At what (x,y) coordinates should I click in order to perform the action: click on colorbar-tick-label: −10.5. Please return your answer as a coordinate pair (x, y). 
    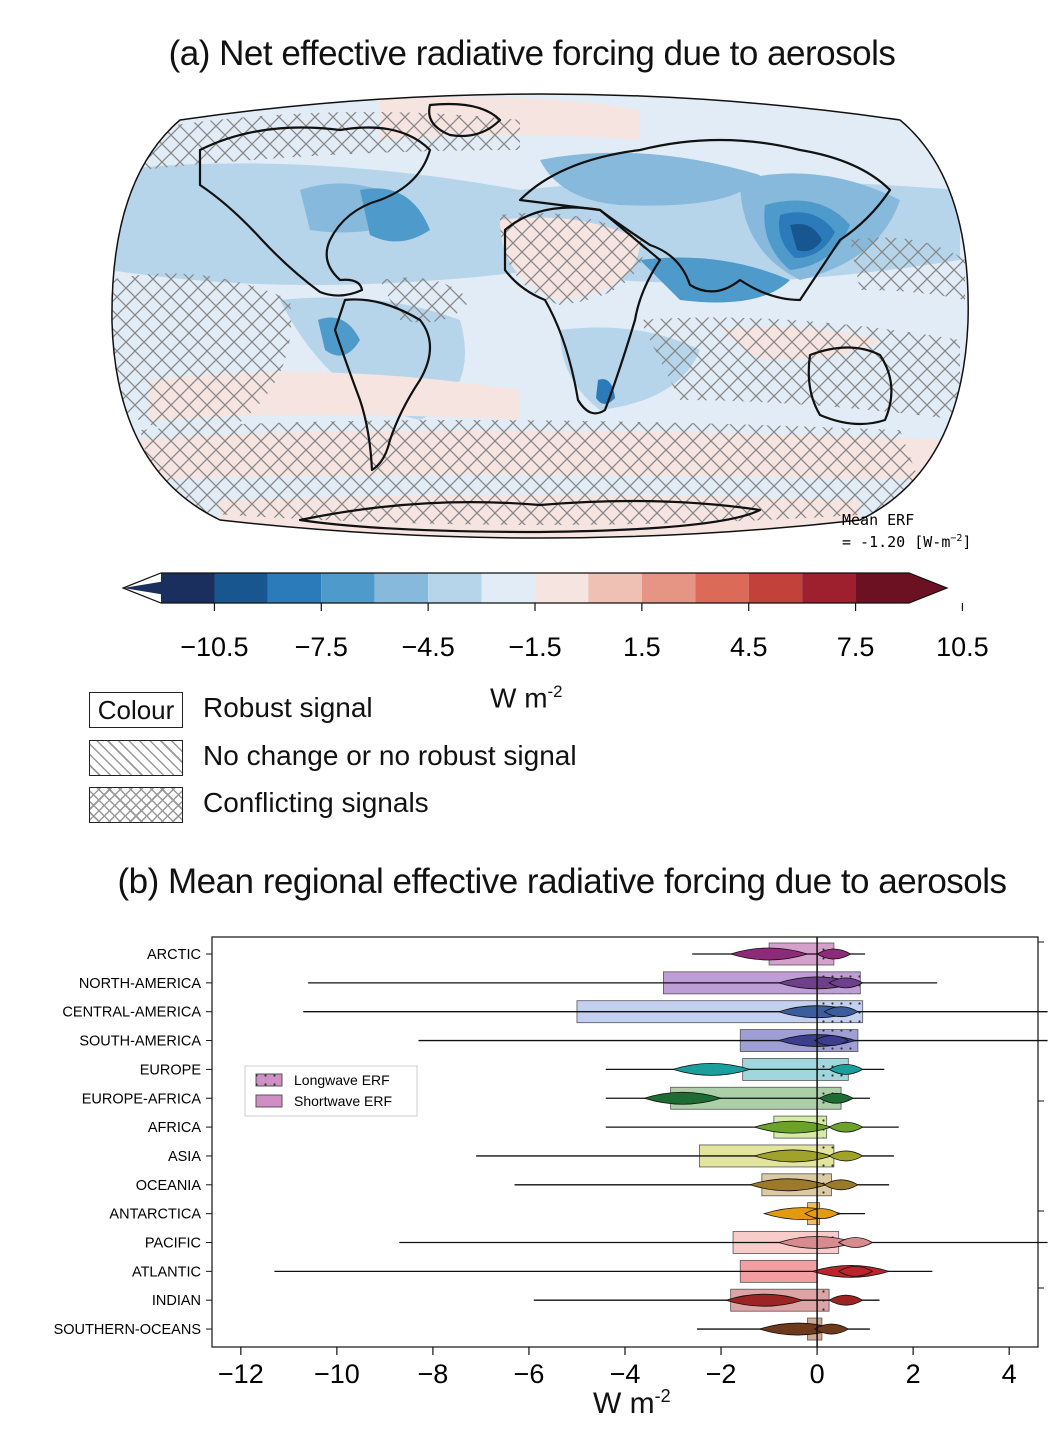
    Looking at the image, I should click on (214, 647).